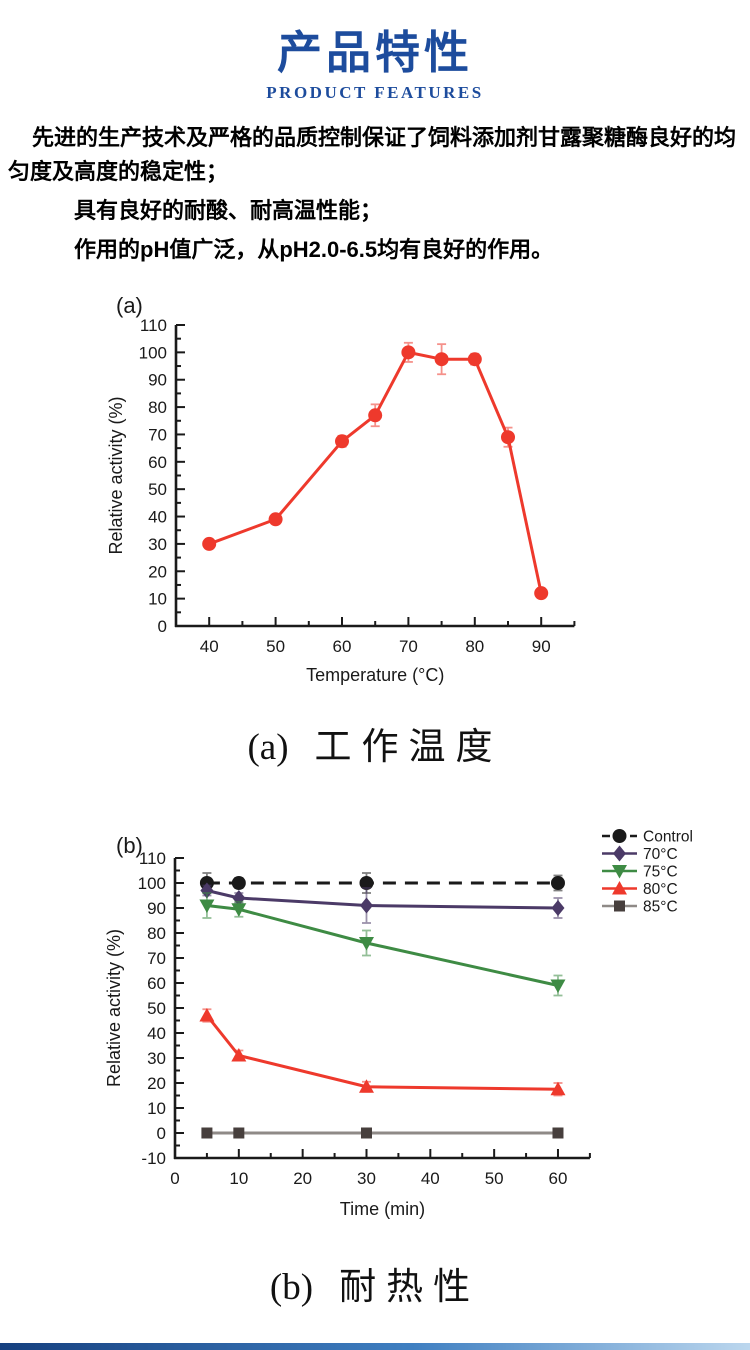 The height and width of the screenshot is (1350, 750). I want to click on page-subtitle: PRODUCT FEATURES, so click(375, 92).